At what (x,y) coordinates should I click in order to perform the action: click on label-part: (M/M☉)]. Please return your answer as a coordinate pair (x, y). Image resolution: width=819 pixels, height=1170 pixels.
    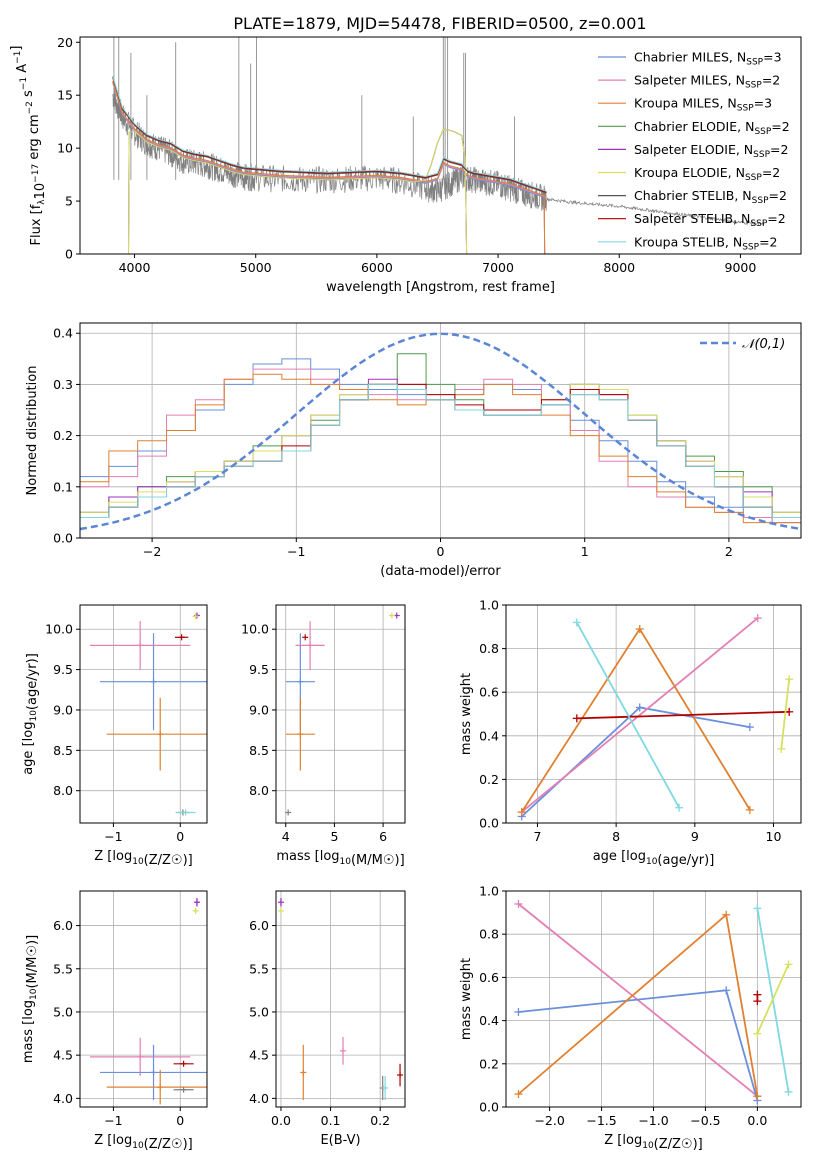
    Looking at the image, I should click on (32, 962).